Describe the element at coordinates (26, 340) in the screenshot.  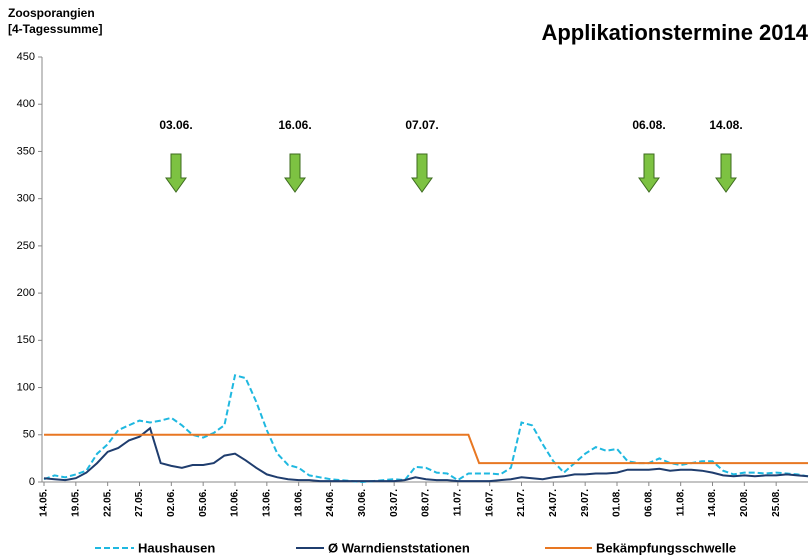
I see `y-tick-label: 150` at that location.